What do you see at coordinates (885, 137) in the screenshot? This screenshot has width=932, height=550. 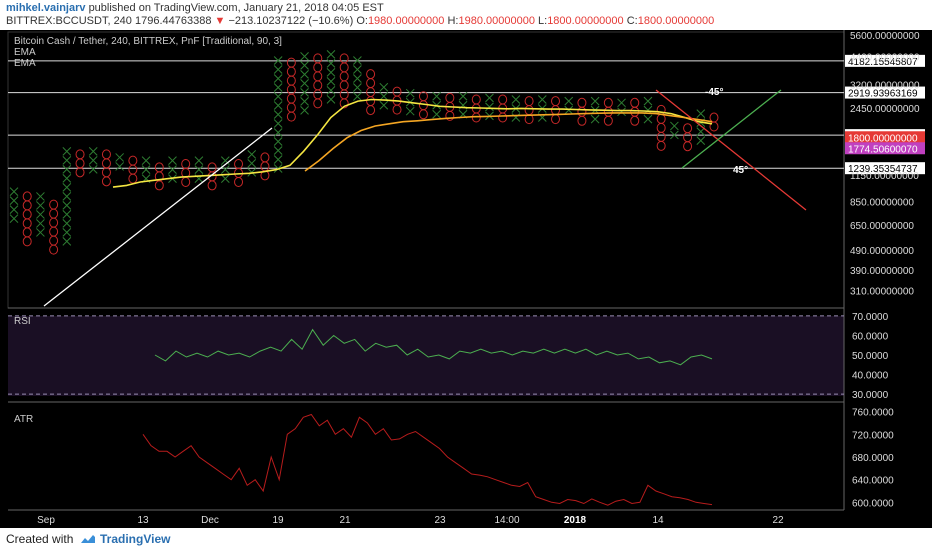 I see `price-marker-bg` at bounding box center [885, 137].